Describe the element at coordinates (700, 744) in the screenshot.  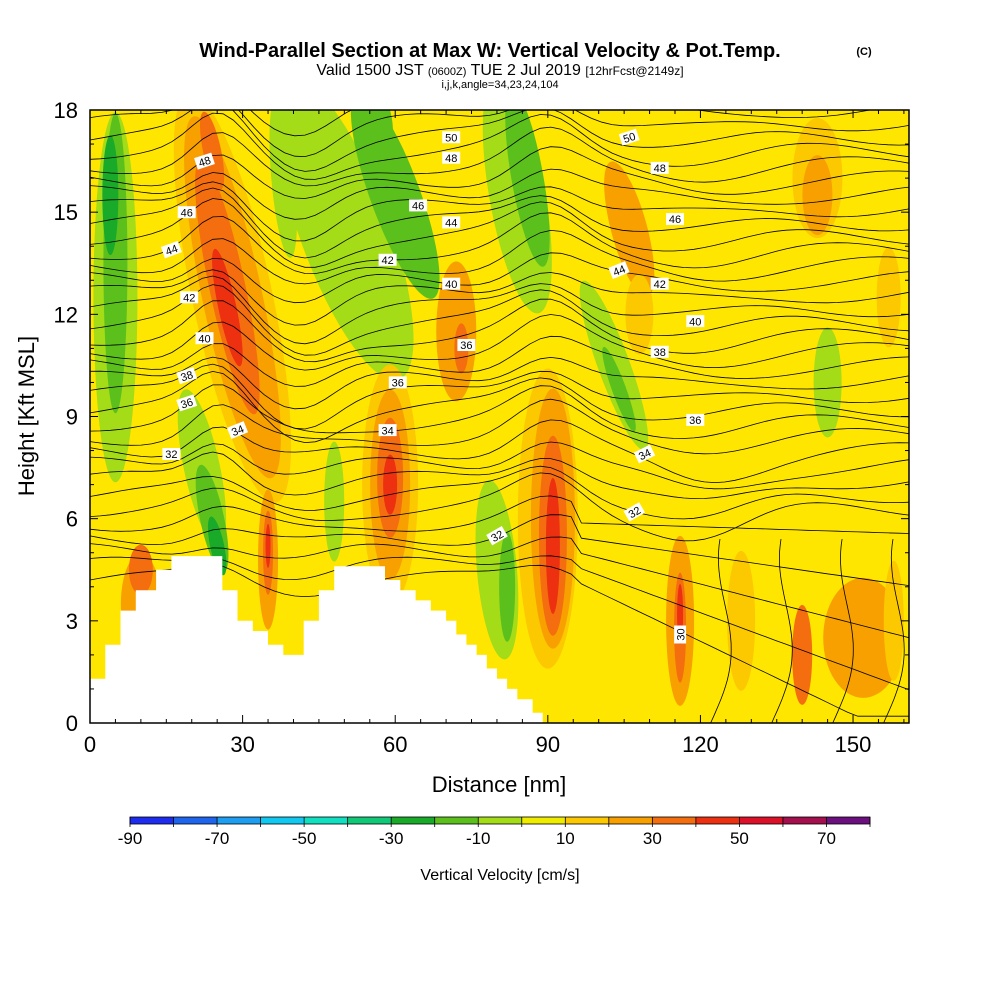
I see `x-tick-label: 120` at that location.